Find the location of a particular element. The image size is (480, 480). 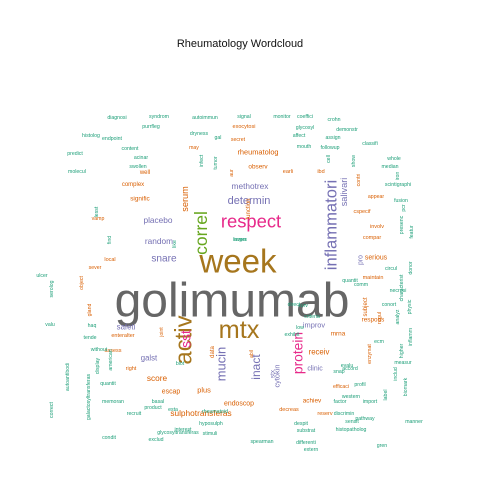

wordcloud-word: ibd is located at coordinates (320, 172).